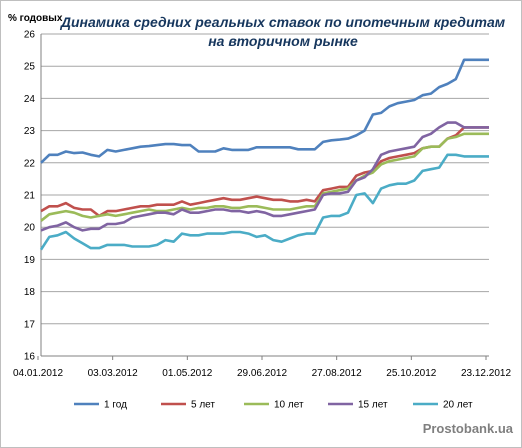 This screenshot has width=522, height=448. I want to click on x-tick-label: 29.06.2012, so click(262, 373).